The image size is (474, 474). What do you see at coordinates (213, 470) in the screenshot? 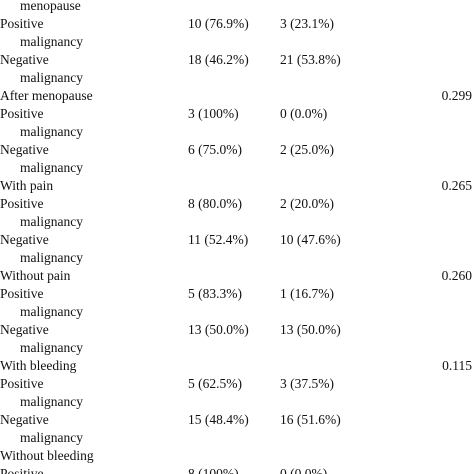
I see `count-cell: 8 (100%)` at bounding box center [213, 470].